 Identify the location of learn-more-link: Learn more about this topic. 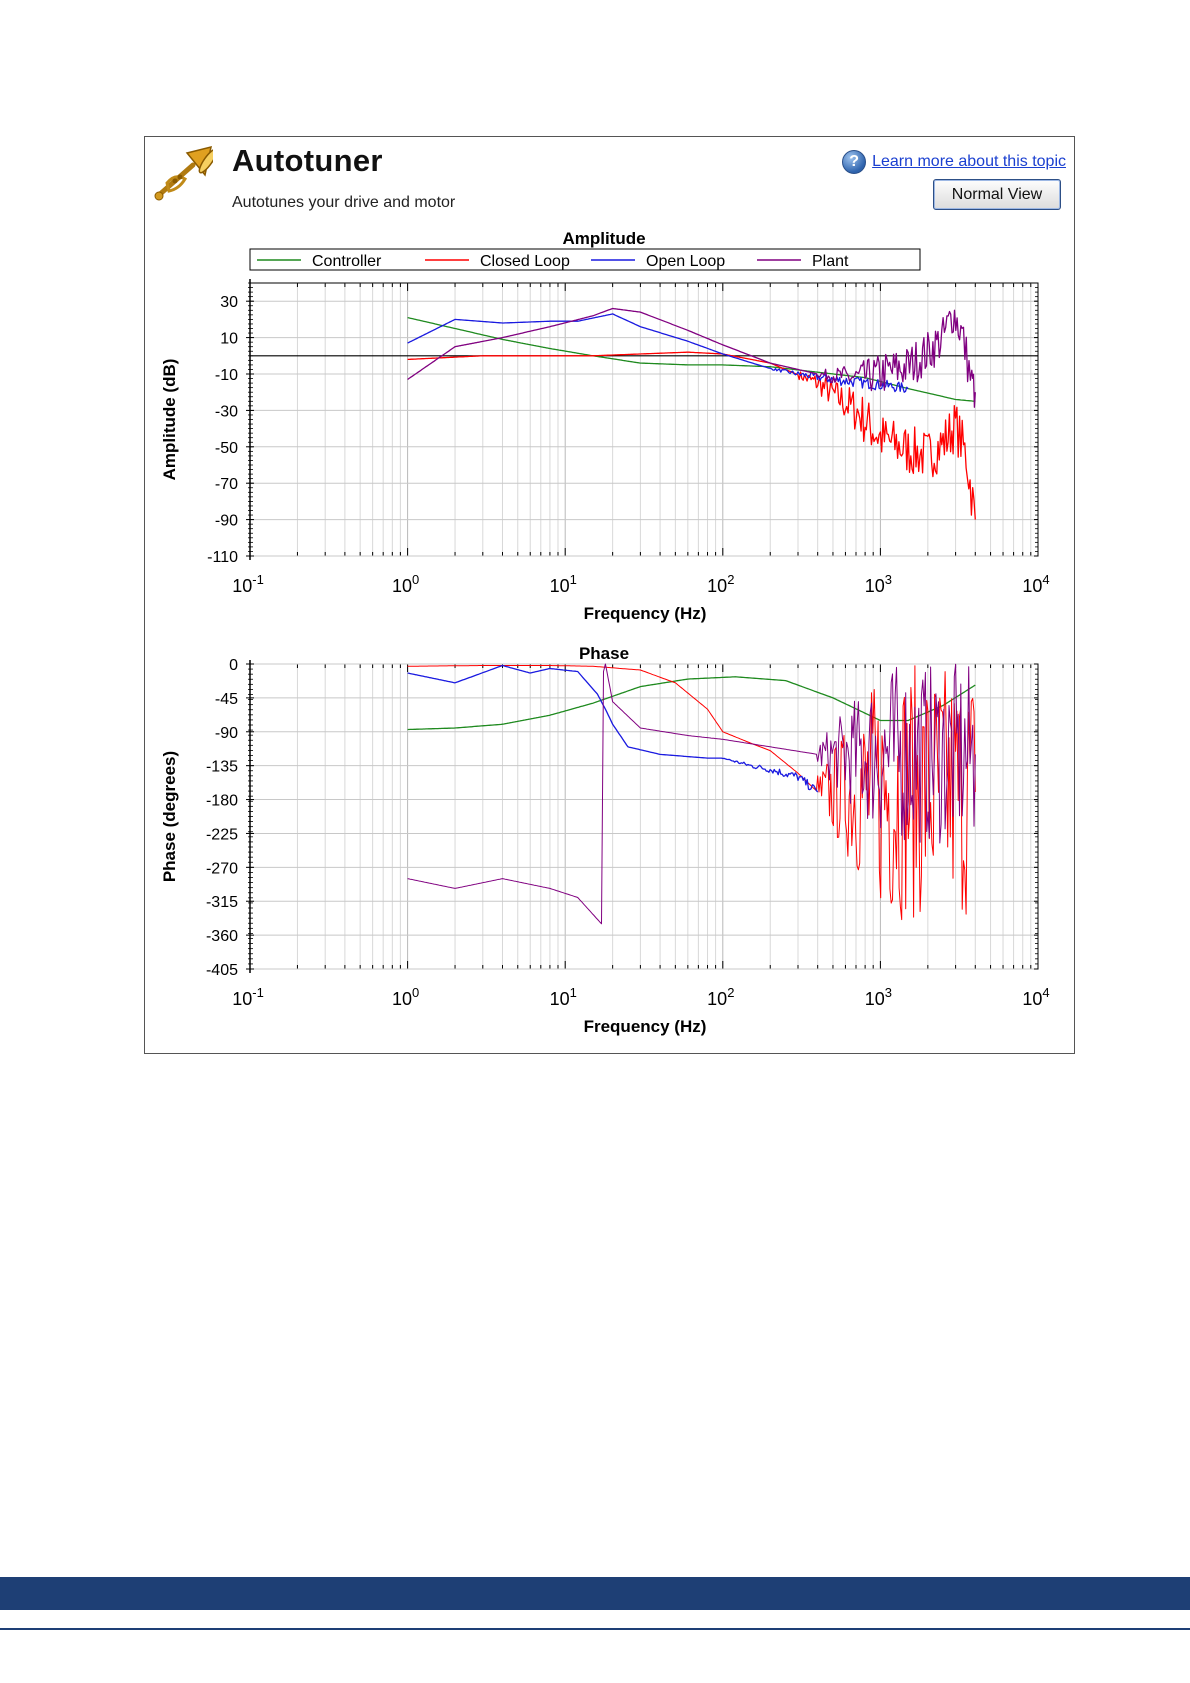
(969, 161).